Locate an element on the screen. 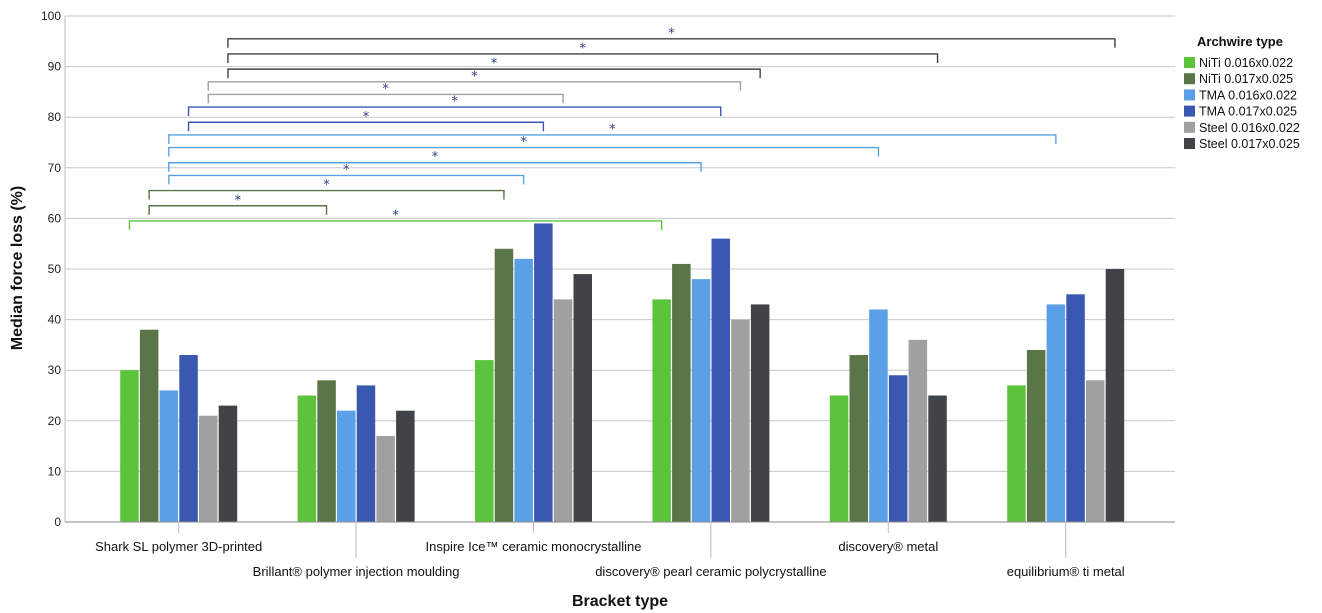  x-tick-label: discovery® pearl ceramic polycrystalline is located at coordinates (710, 571).